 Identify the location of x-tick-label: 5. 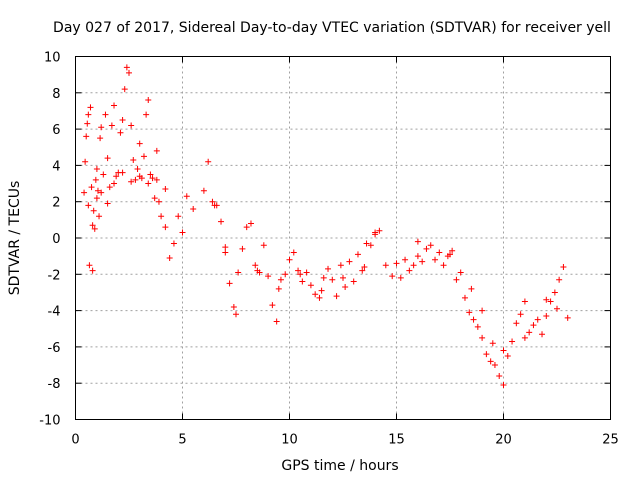
(182, 440).